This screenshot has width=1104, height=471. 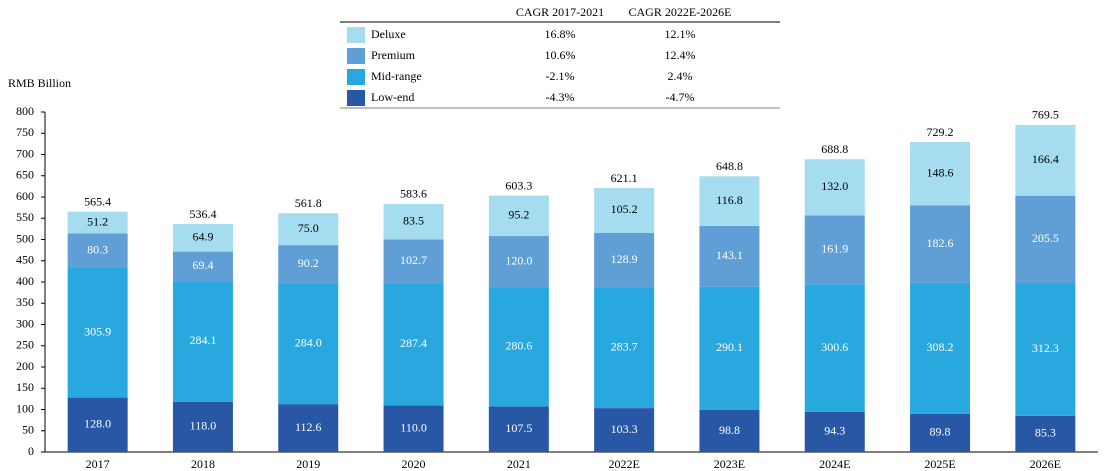 I want to click on cagr-value: 2.4%, so click(x=680, y=76).